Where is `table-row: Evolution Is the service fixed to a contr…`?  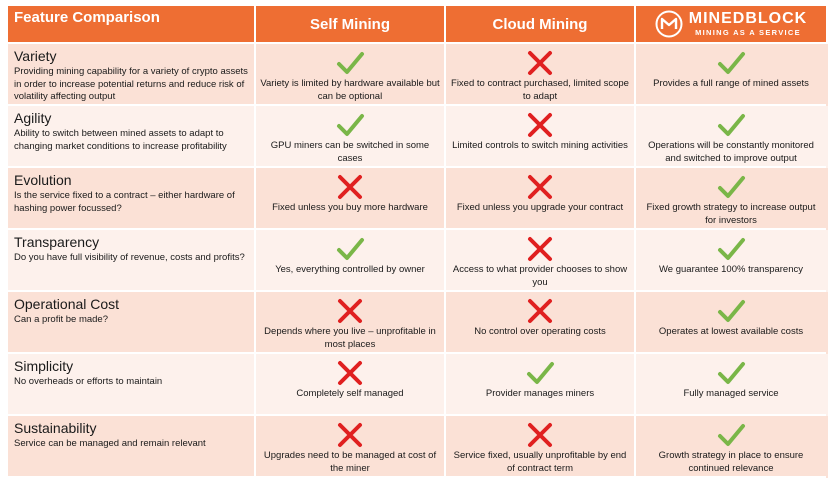
table-row: Evolution Is the service fixed to a contr… is located at coordinates (418, 199).